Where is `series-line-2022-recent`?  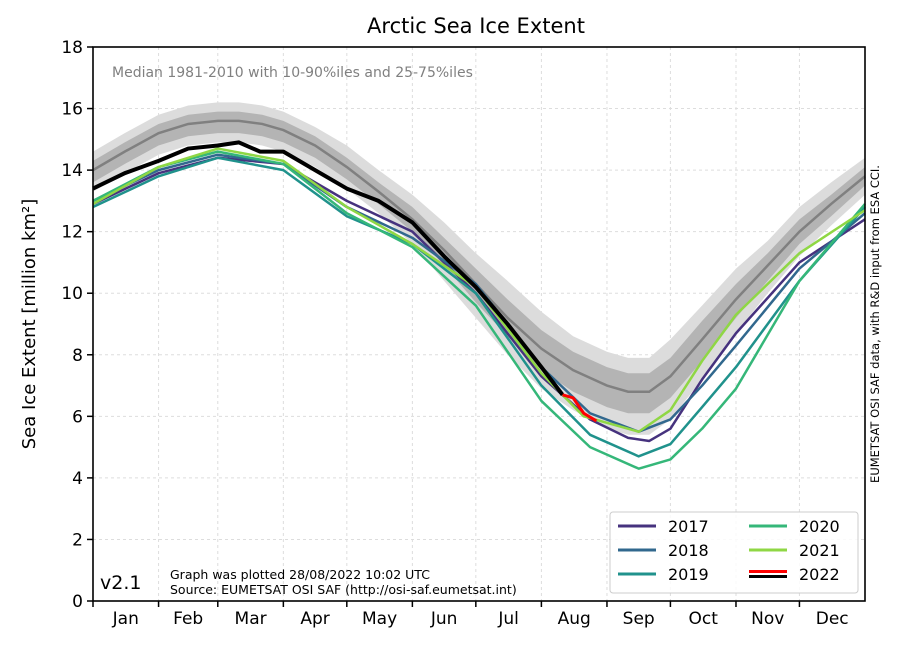 series-line-2022-recent is located at coordinates (580, 408).